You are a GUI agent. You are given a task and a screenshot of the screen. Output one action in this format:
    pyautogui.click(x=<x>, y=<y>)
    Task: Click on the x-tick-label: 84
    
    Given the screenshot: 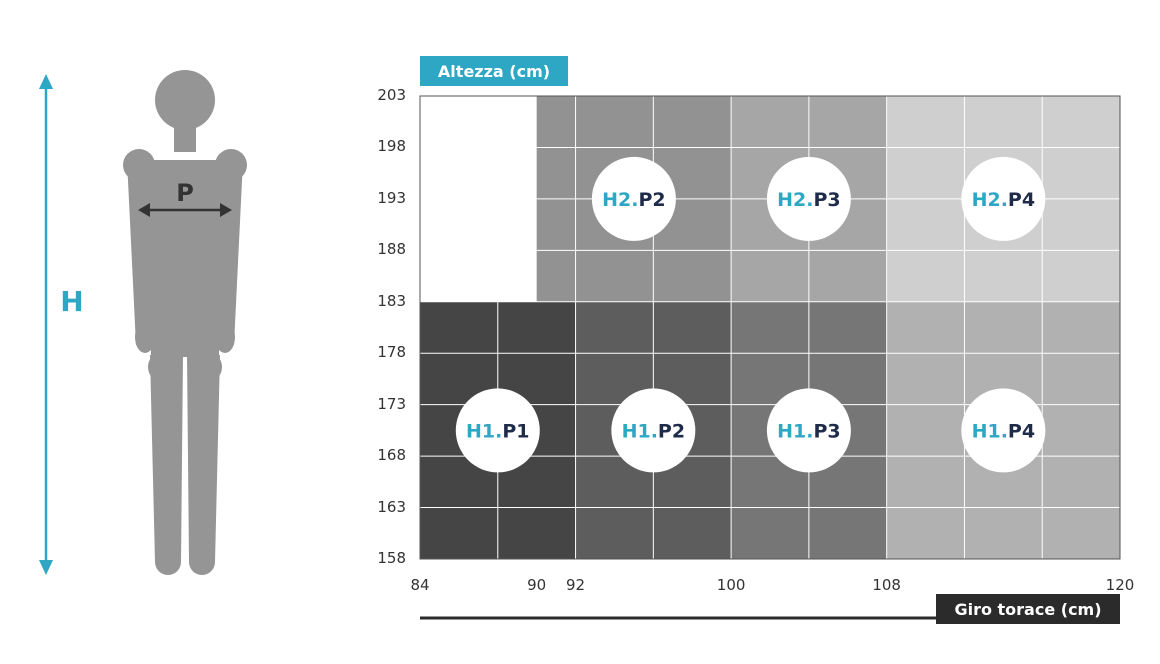 What is the action you would take?
    pyautogui.click(x=420, y=585)
    